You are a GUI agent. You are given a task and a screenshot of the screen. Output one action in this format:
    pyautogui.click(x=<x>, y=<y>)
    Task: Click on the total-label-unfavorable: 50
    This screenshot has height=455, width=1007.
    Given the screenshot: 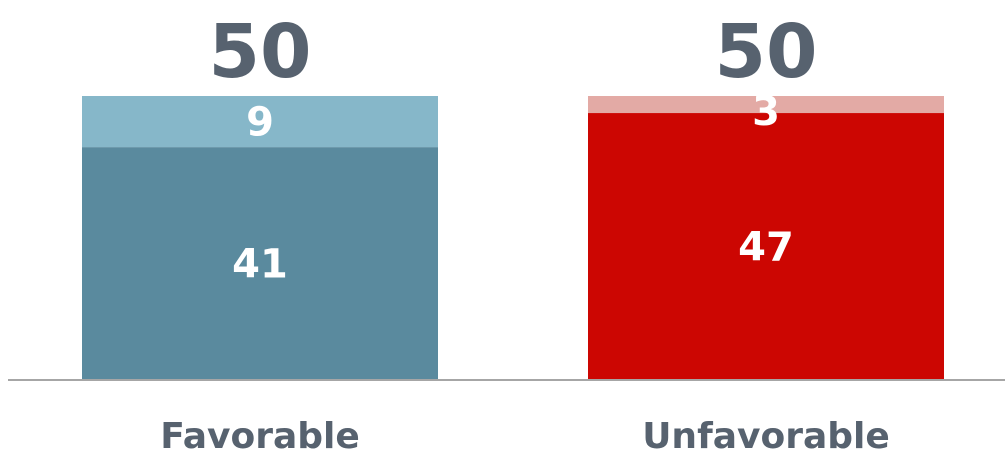 What is the action you would take?
    pyautogui.click(x=766, y=52)
    